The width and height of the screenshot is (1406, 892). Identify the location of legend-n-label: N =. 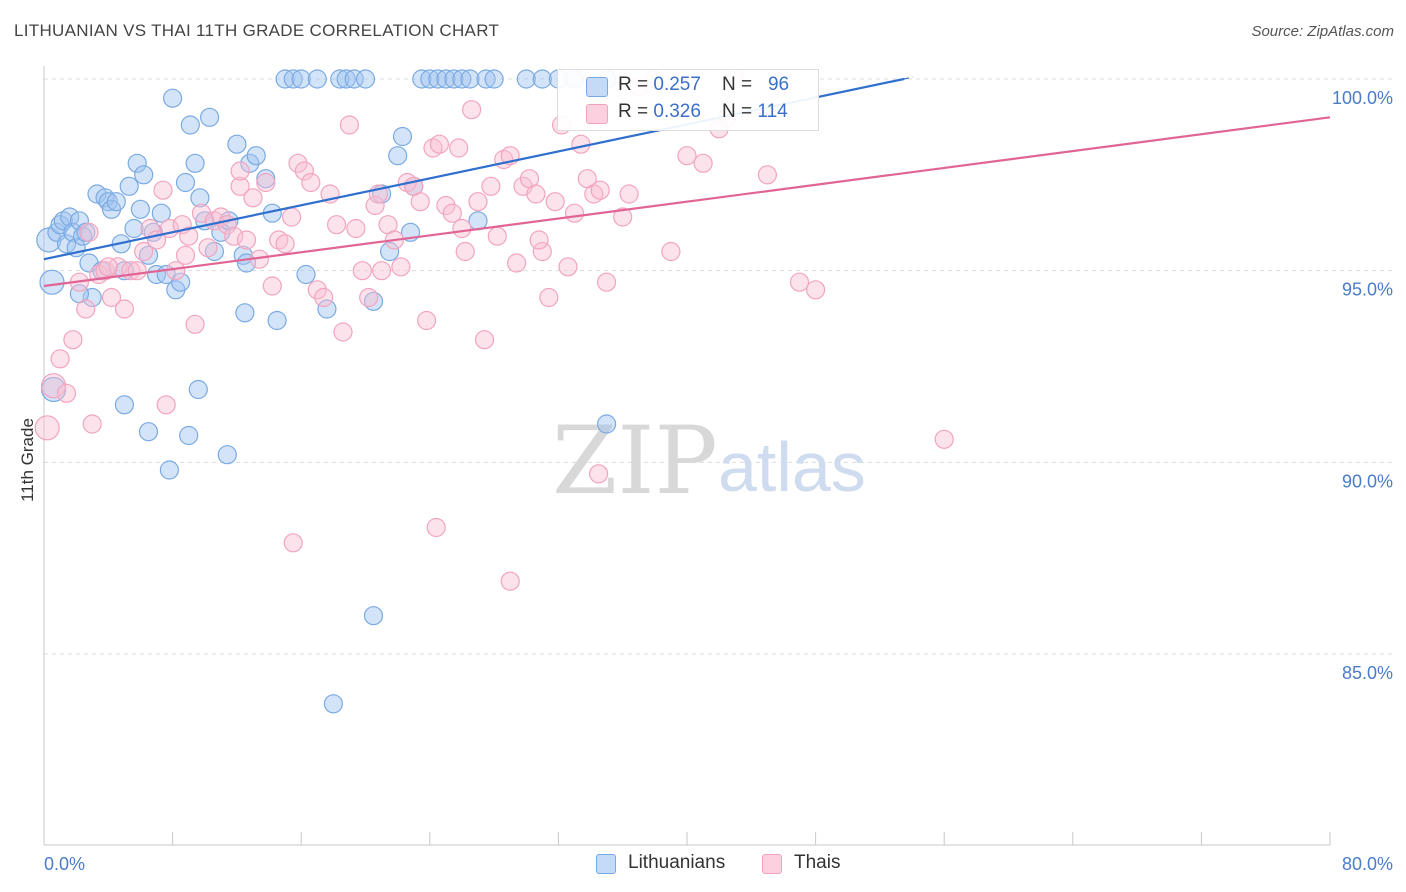
(740, 84).